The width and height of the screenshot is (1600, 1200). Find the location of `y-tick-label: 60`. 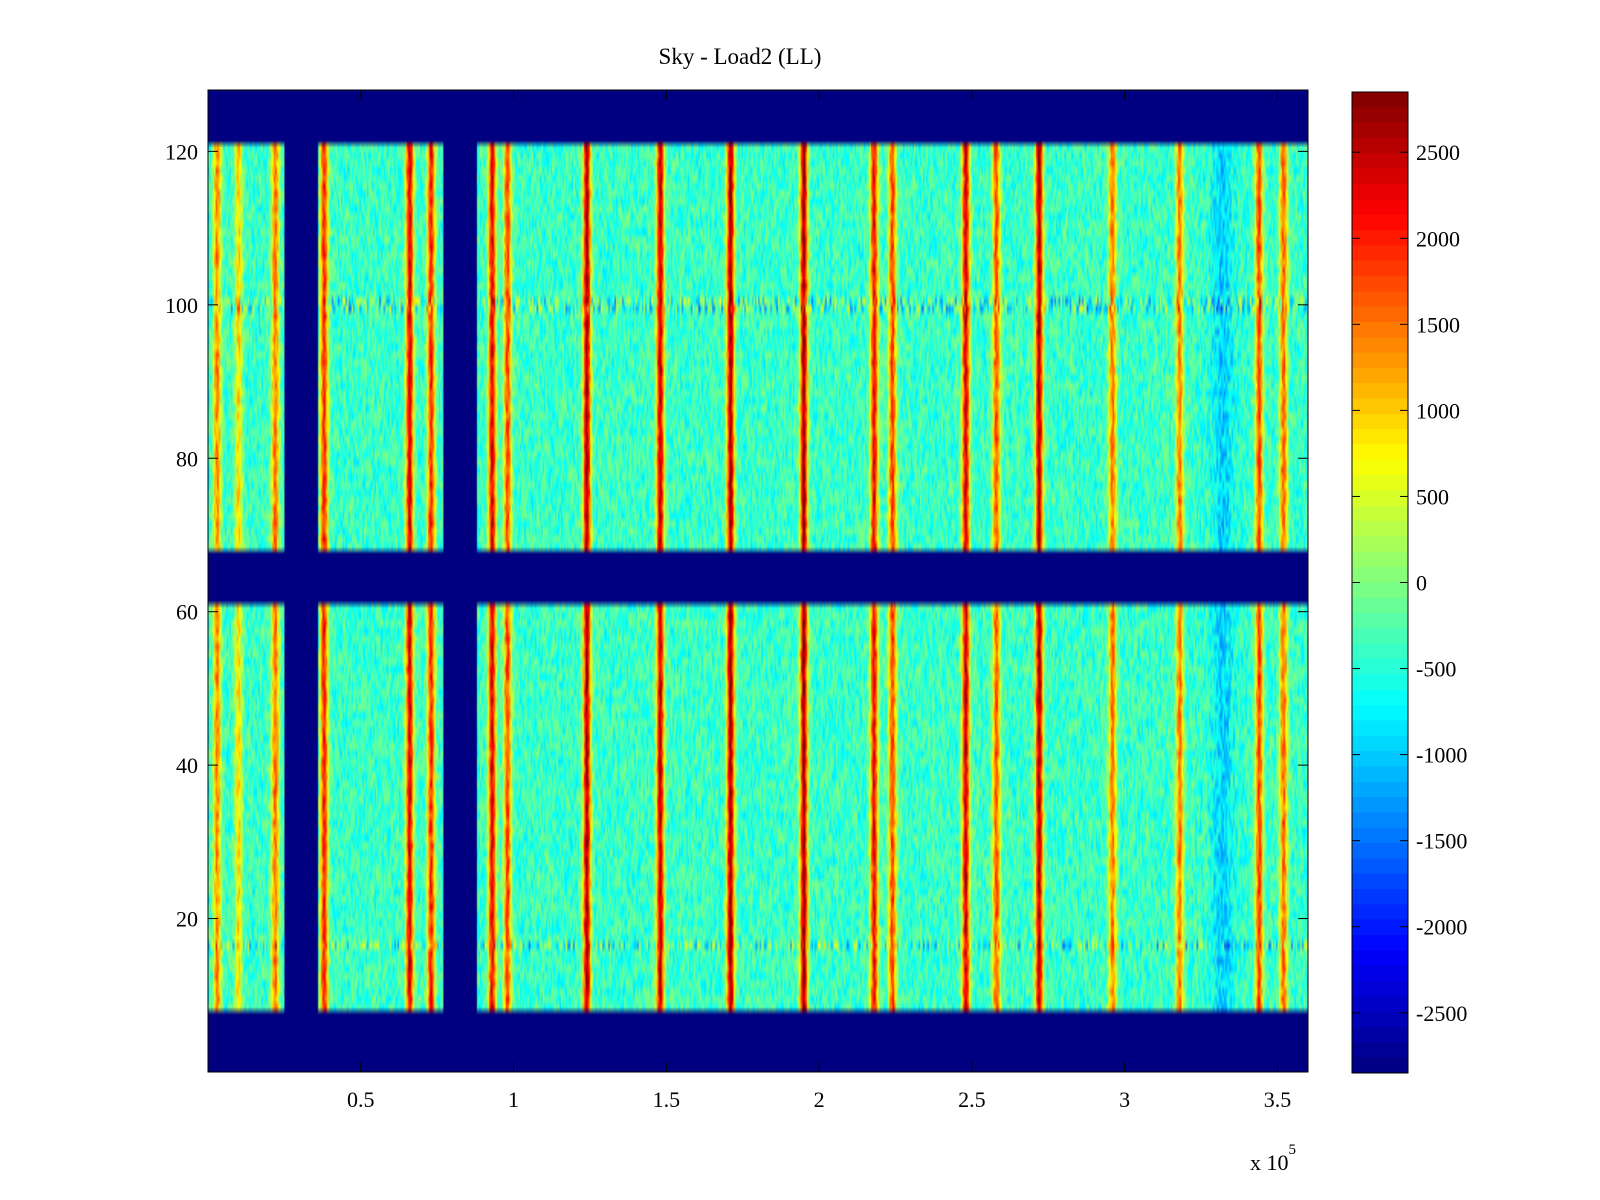

y-tick-label: 60 is located at coordinates (187, 612).